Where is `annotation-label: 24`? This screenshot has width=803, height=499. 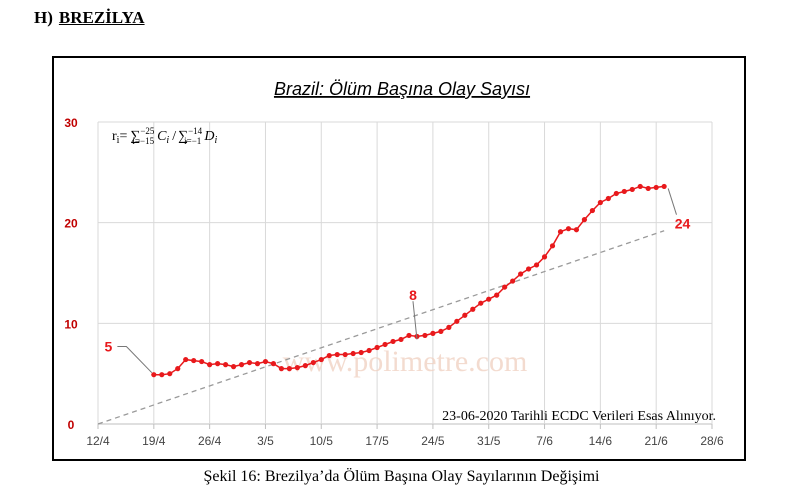
annotation-label: 24 is located at coordinates (683, 224).